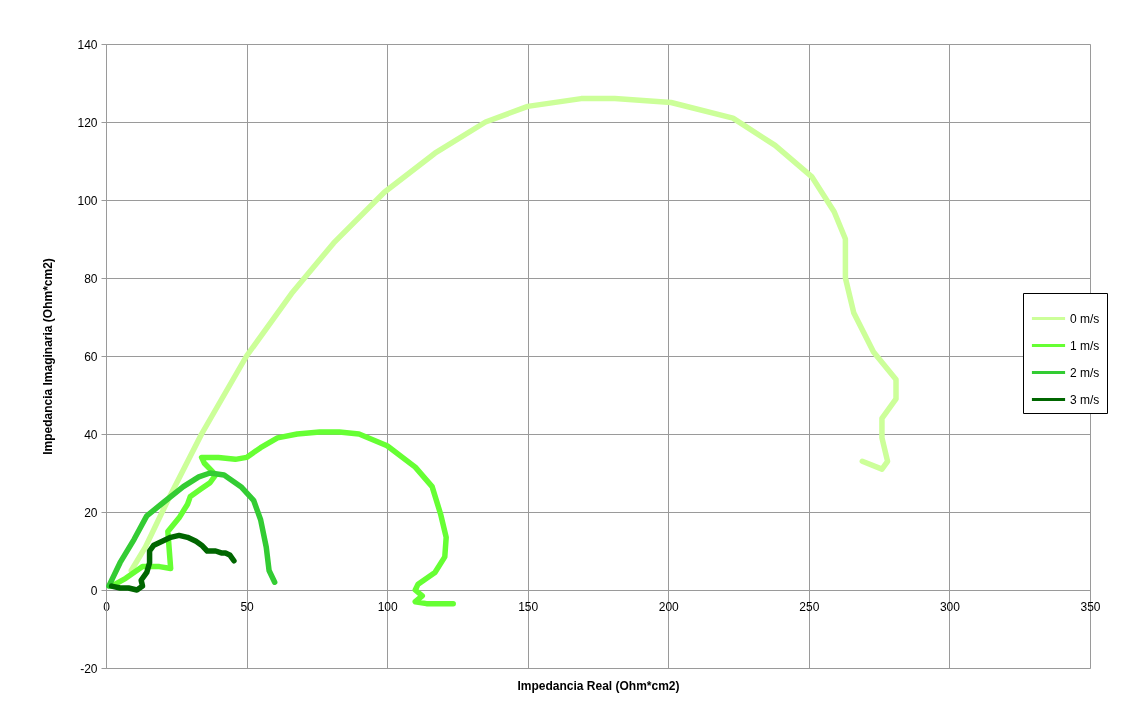  I want to click on x-tick-label: 100, so click(387, 606).